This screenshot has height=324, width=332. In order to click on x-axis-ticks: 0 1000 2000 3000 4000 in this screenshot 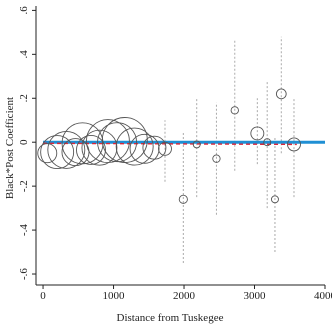, I will do `click(186, 293)`.